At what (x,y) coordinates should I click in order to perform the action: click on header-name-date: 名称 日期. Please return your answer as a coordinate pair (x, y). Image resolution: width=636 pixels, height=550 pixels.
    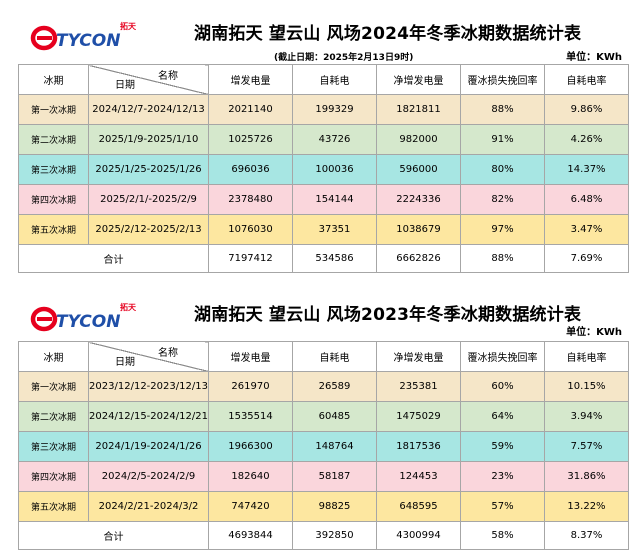
    Looking at the image, I should click on (148, 79).